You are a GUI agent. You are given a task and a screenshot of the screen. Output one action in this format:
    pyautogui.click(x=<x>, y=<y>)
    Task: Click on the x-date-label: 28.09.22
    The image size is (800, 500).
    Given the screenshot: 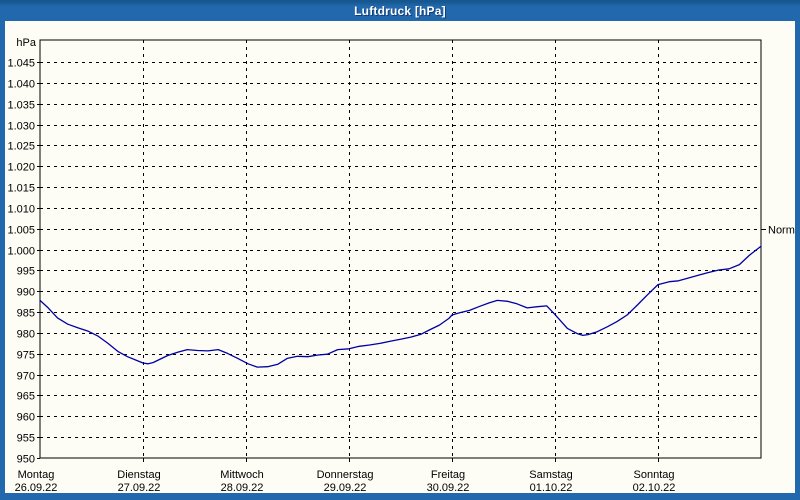 What is the action you would take?
    pyautogui.click(x=242, y=487)
    